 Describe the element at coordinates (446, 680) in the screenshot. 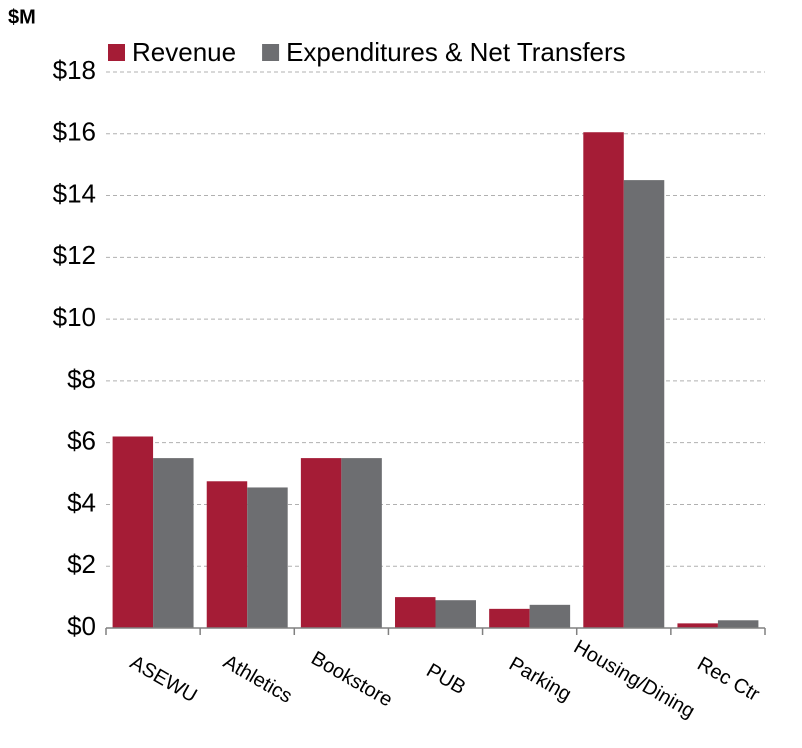

I see `x-tick-label: PUB` at that location.